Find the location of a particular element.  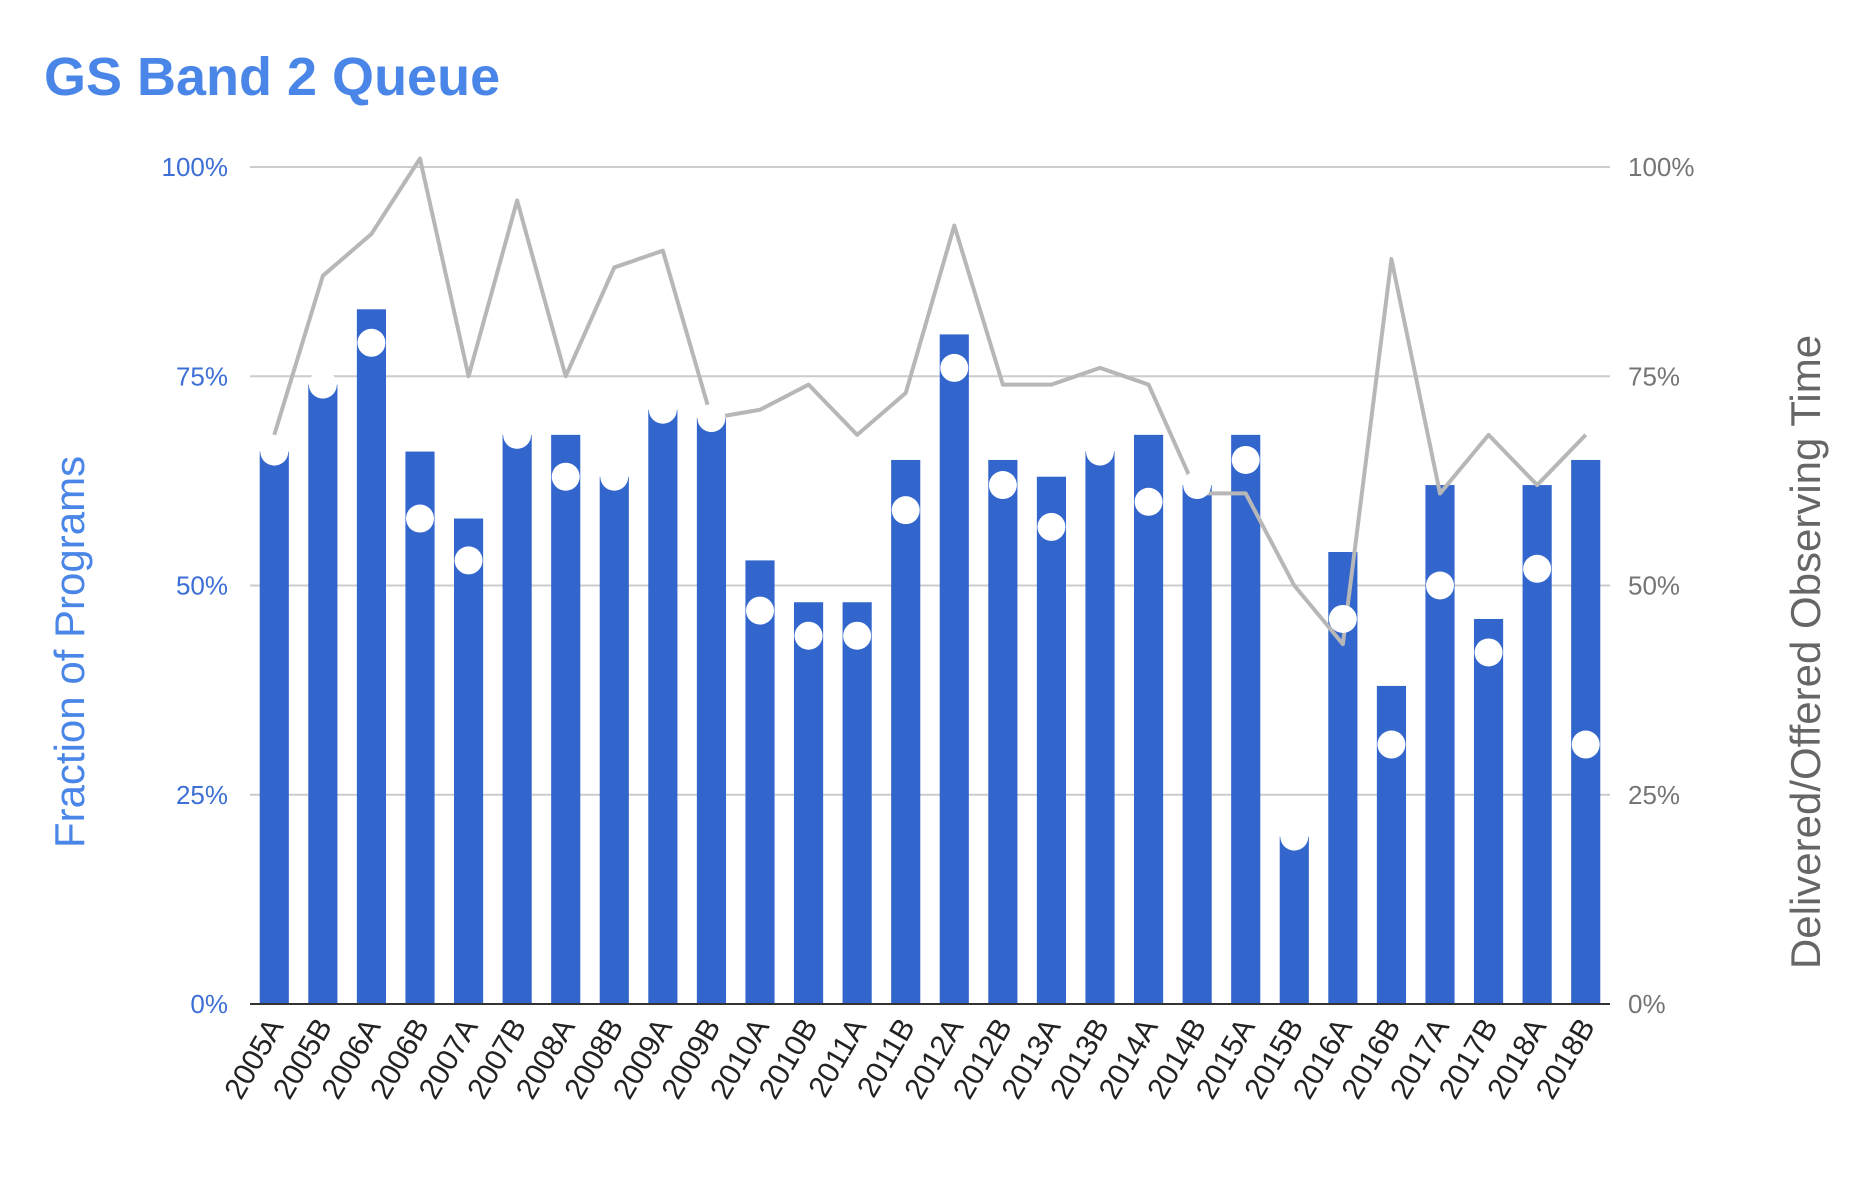

point-2018B is located at coordinates (1585, 744).